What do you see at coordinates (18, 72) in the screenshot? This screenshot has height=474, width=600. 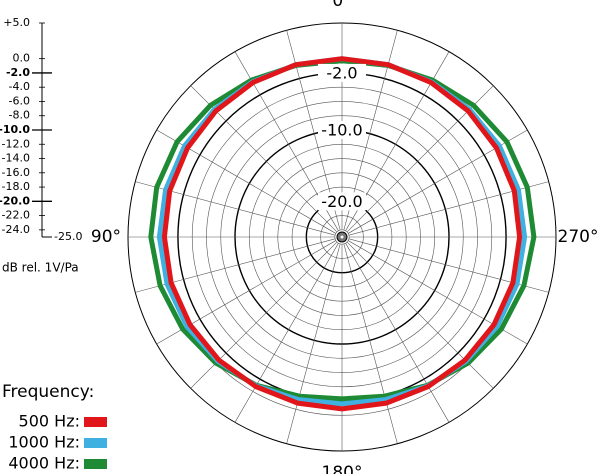 I see `scale-label: -2.0` at bounding box center [18, 72].